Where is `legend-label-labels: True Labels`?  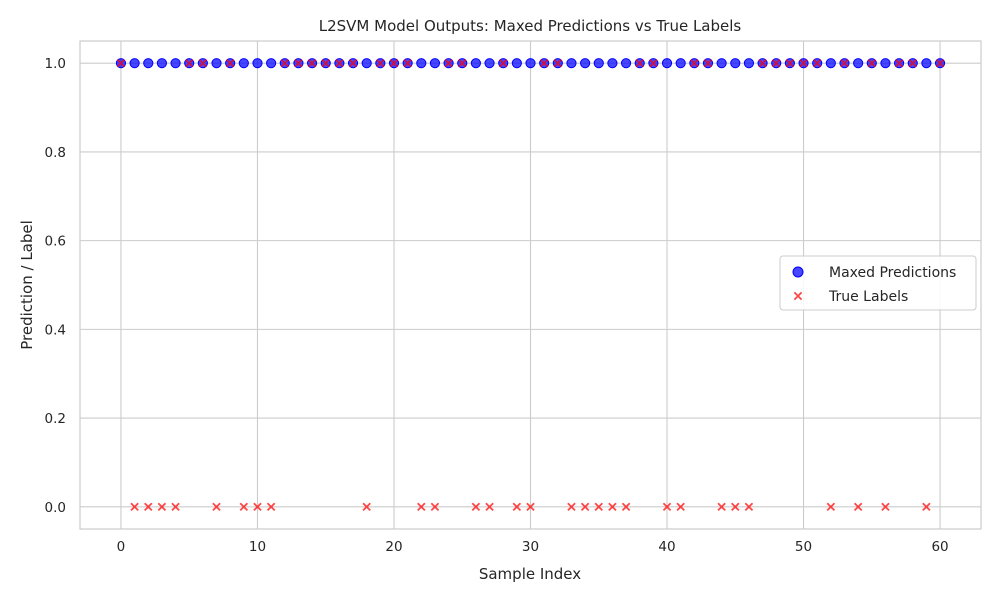 legend-label-labels: True Labels is located at coordinates (868, 297).